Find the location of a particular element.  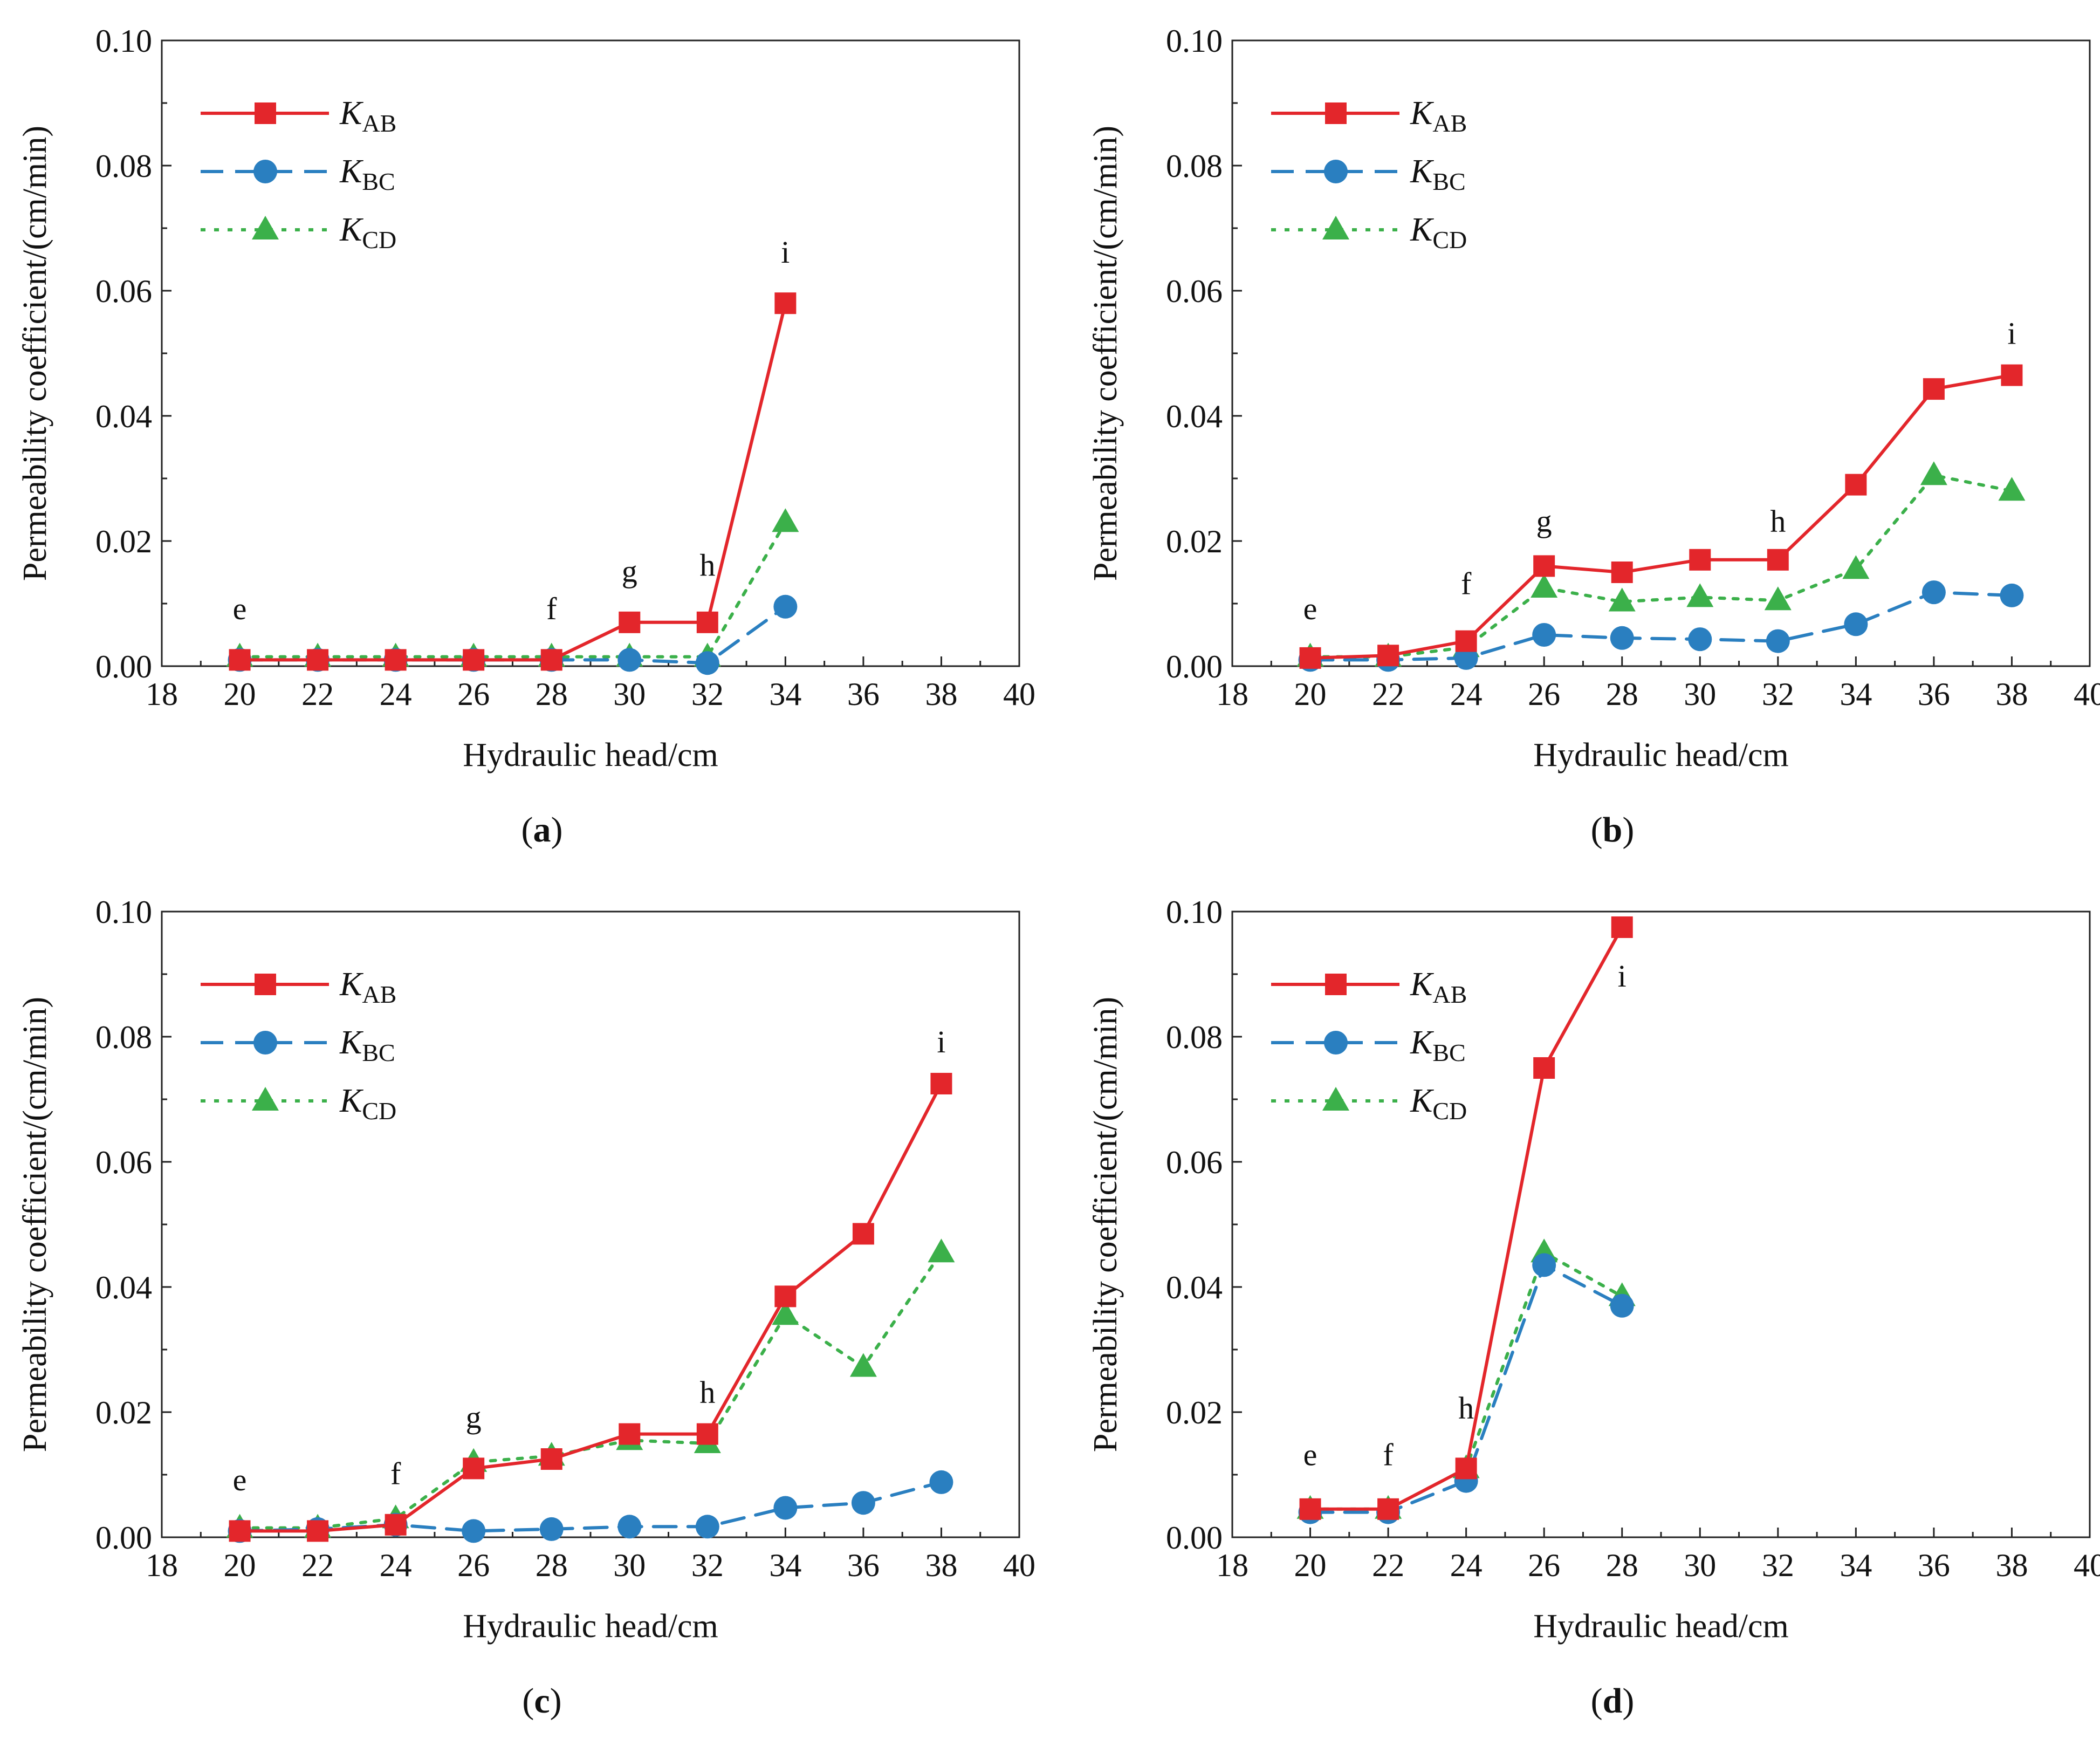

x-tick-label: 22 is located at coordinates (317, 1565).